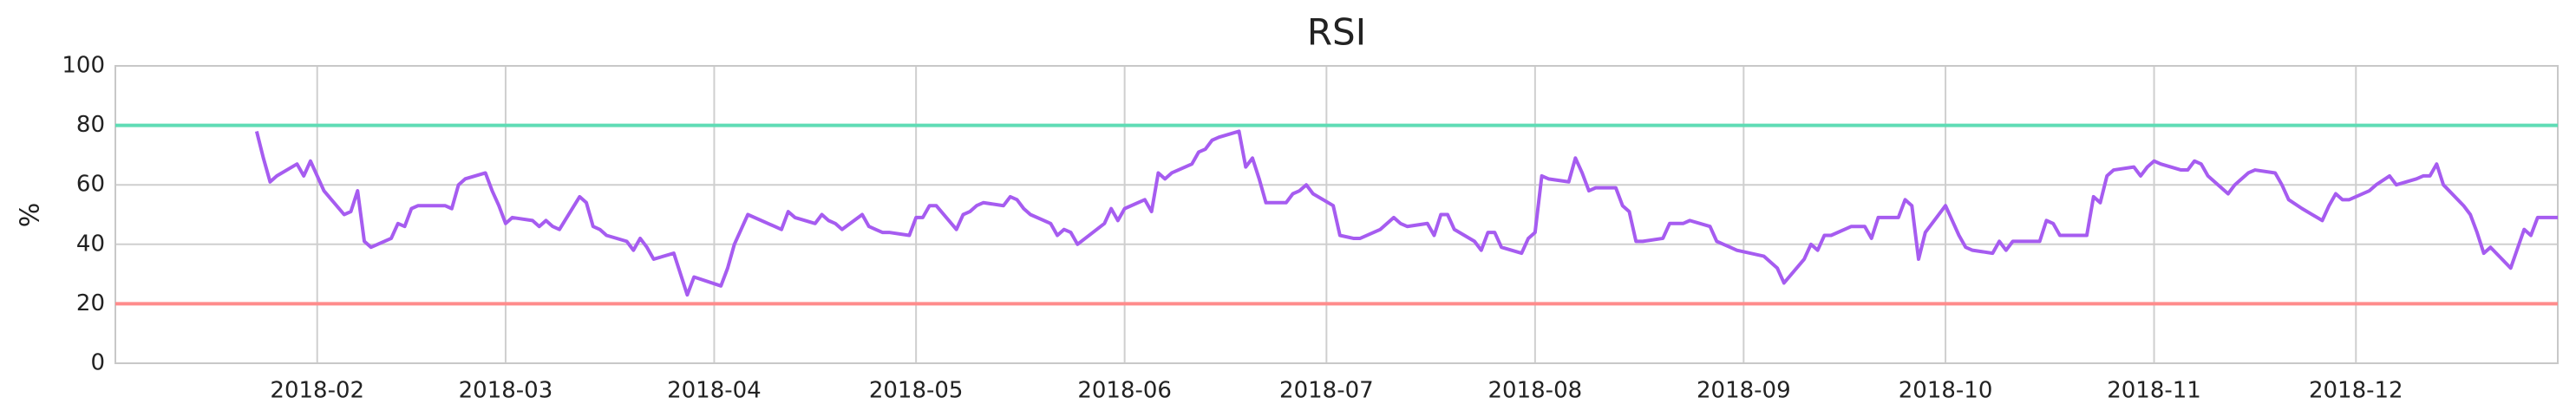 The image size is (2576, 417). I want to click on x-tick-label: 2018-07, so click(1326, 391).